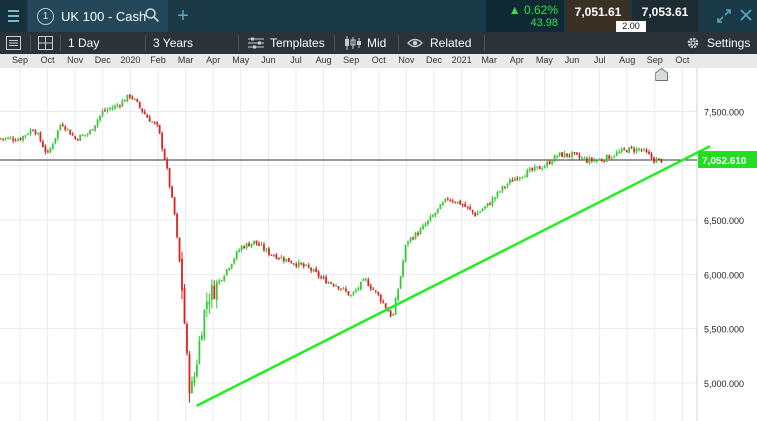 The image size is (757, 421). What do you see at coordinates (377, 43) in the screenshot?
I see `price-type-select: Mid` at bounding box center [377, 43].